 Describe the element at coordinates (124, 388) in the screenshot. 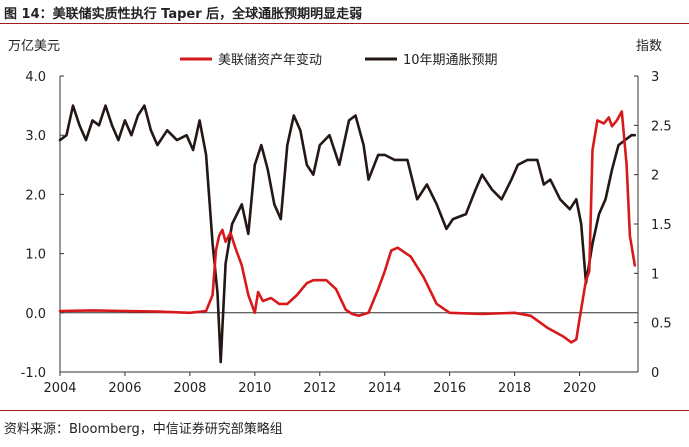

I see `x-tick-label: 2006` at that location.